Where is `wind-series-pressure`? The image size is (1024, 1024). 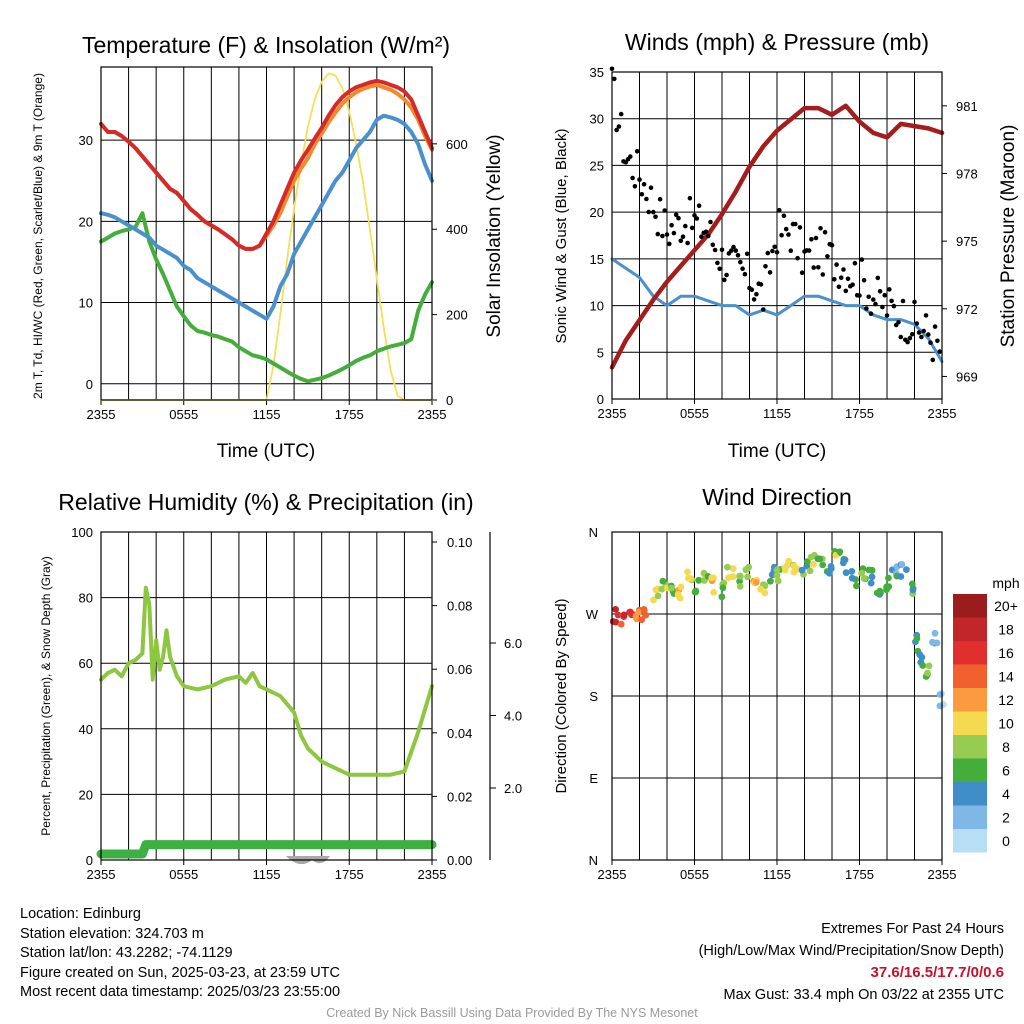 wind-series-pressure is located at coordinates (777, 236).